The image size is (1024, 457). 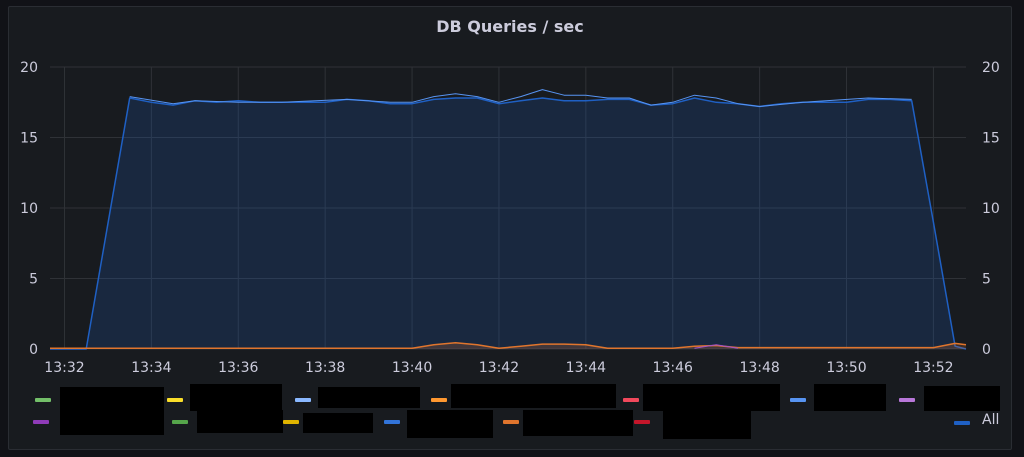 What do you see at coordinates (991, 139) in the screenshot?
I see `y-tick-right: 15` at bounding box center [991, 139].